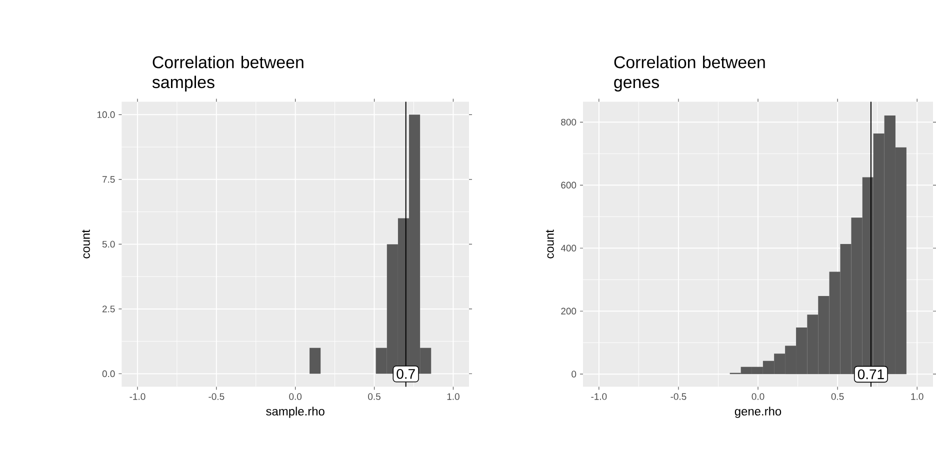 The width and height of the screenshot is (936, 469). I want to click on ref-line-label: 0.71, so click(871, 374).